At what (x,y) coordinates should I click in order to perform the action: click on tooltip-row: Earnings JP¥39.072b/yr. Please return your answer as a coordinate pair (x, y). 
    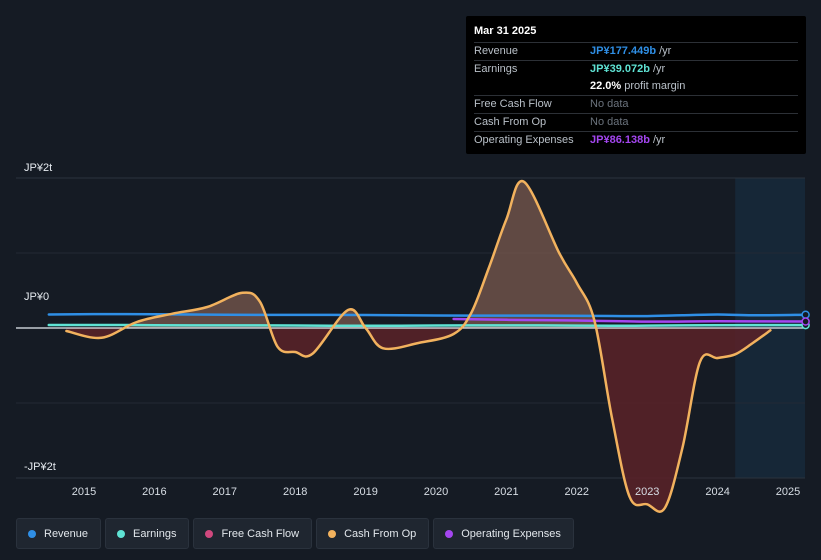
    Looking at the image, I should click on (636, 69).